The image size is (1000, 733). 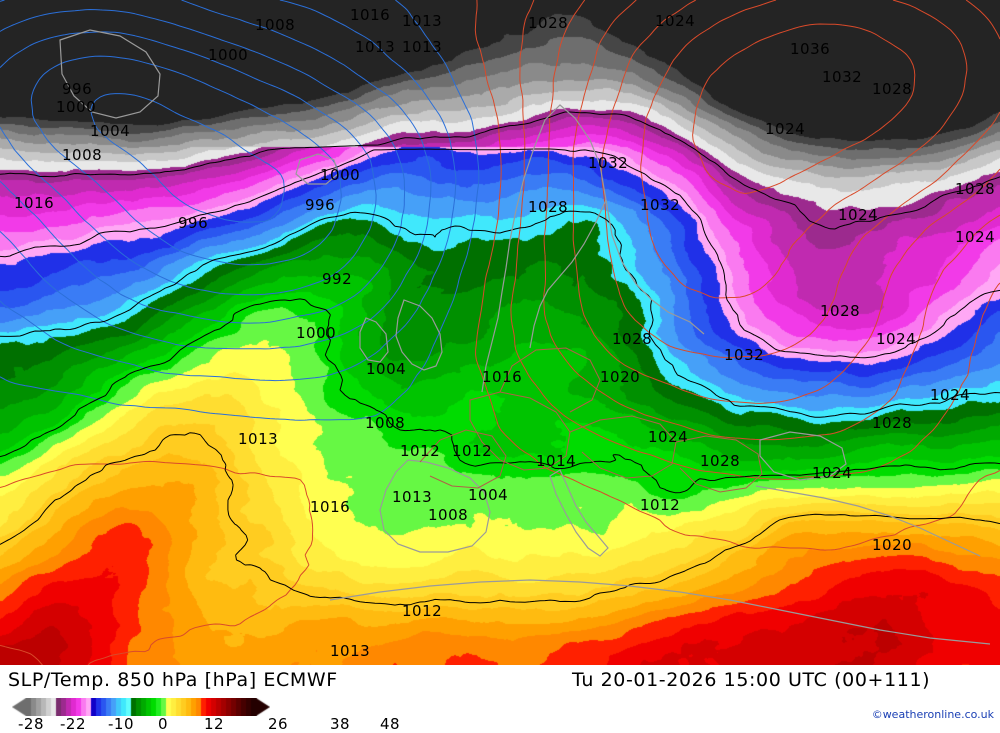 What do you see at coordinates (278, 724) in the screenshot?
I see `colorbar-tick: 26` at bounding box center [278, 724].